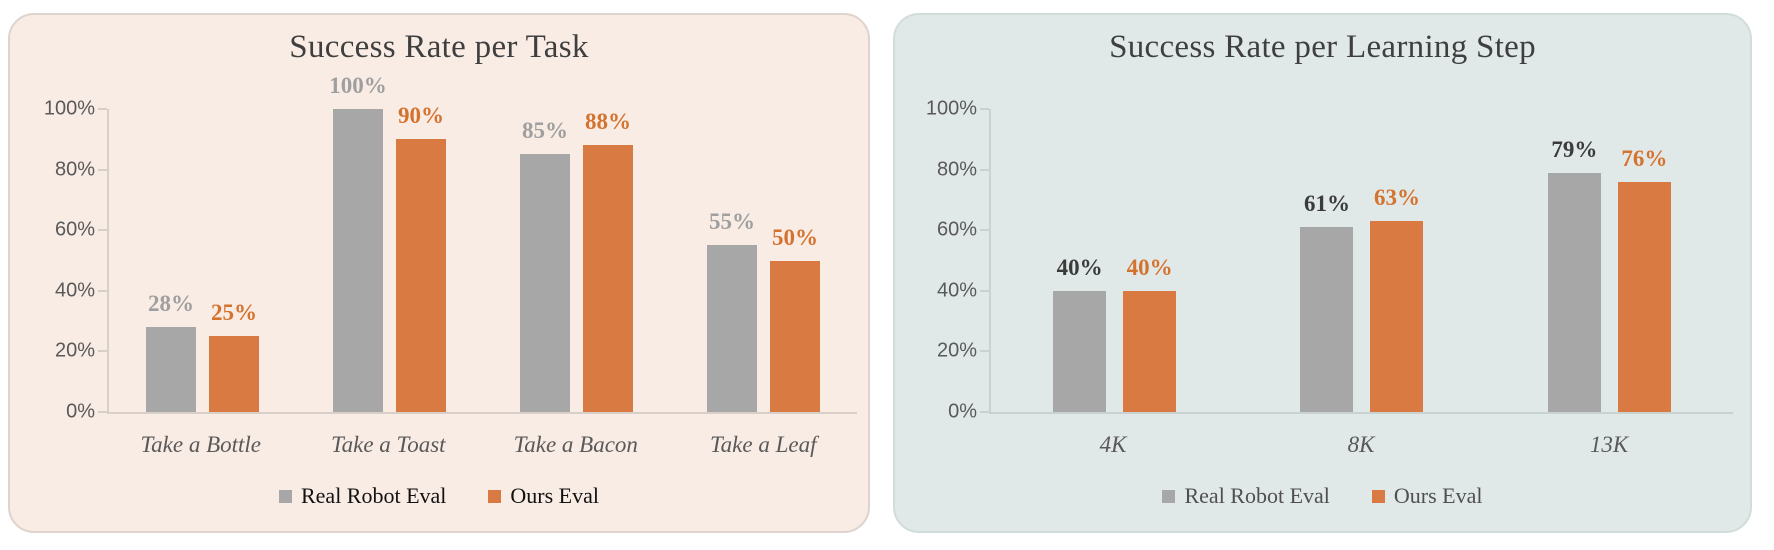  I want to click on bar-group-take-a-bacon: 85% 88%, so click(576, 260).